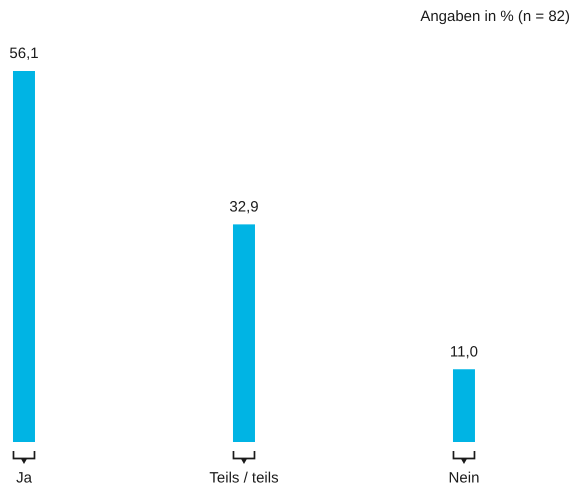 The image size is (573, 489). I want to click on x-tick-label: Ja, so click(24, 478).